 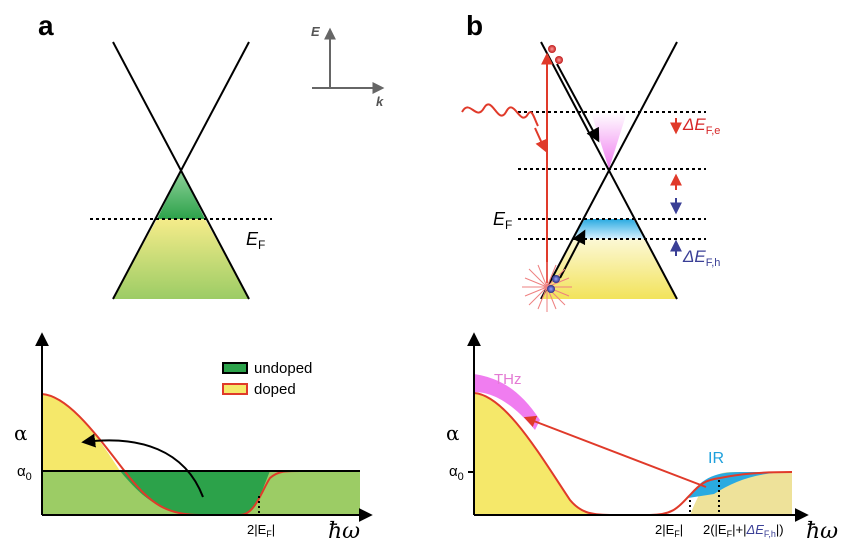 What do you see at coordinates (701, 126) in the screenshot?
I see `delta-ef-e-label: ΔEF,e` at bounding box center [701, 126].